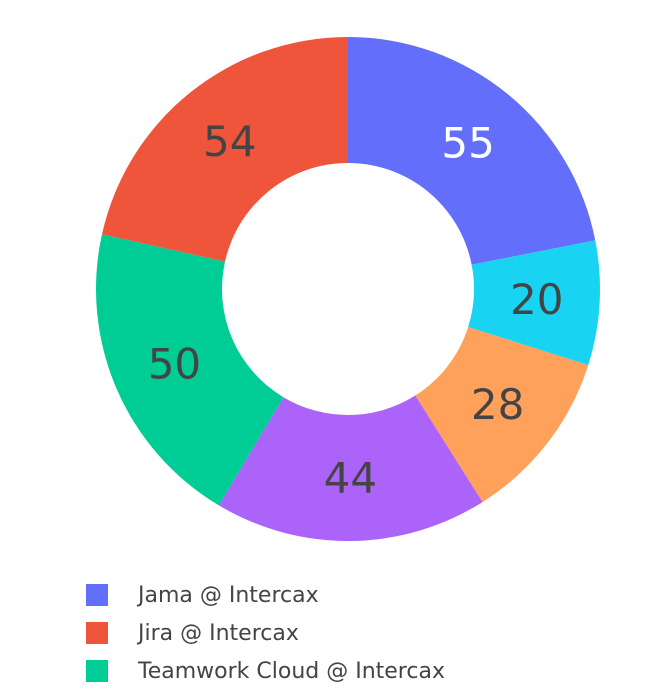  Describe the element at coordinates (174, 363) in the screenshot. I see `slice-value-label: 50` at that location.